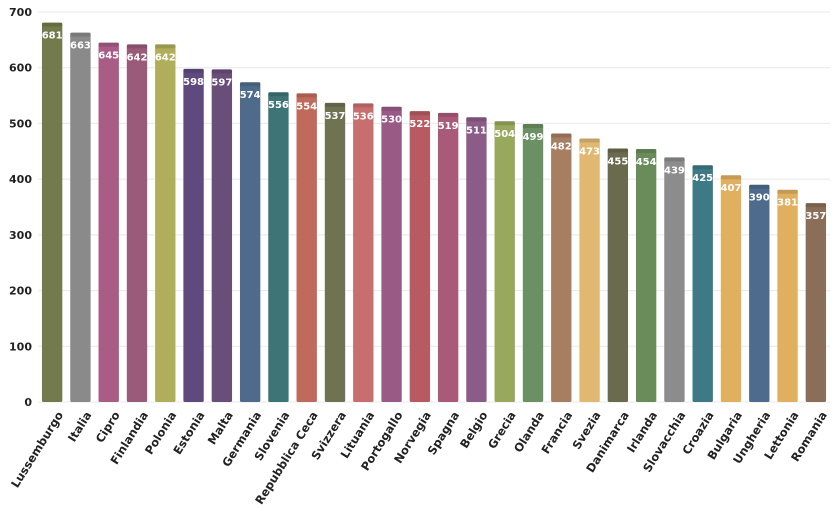  What do you see at coordinates (759, 198) in the screenshot?
I see `data-label: 390` at bounding box center [759, 198].